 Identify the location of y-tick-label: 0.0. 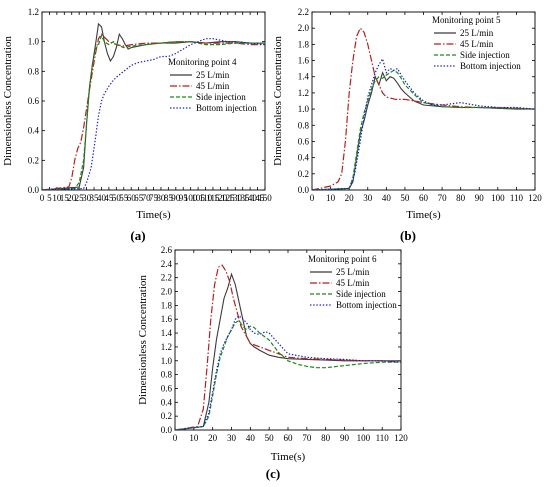
(34, 190).